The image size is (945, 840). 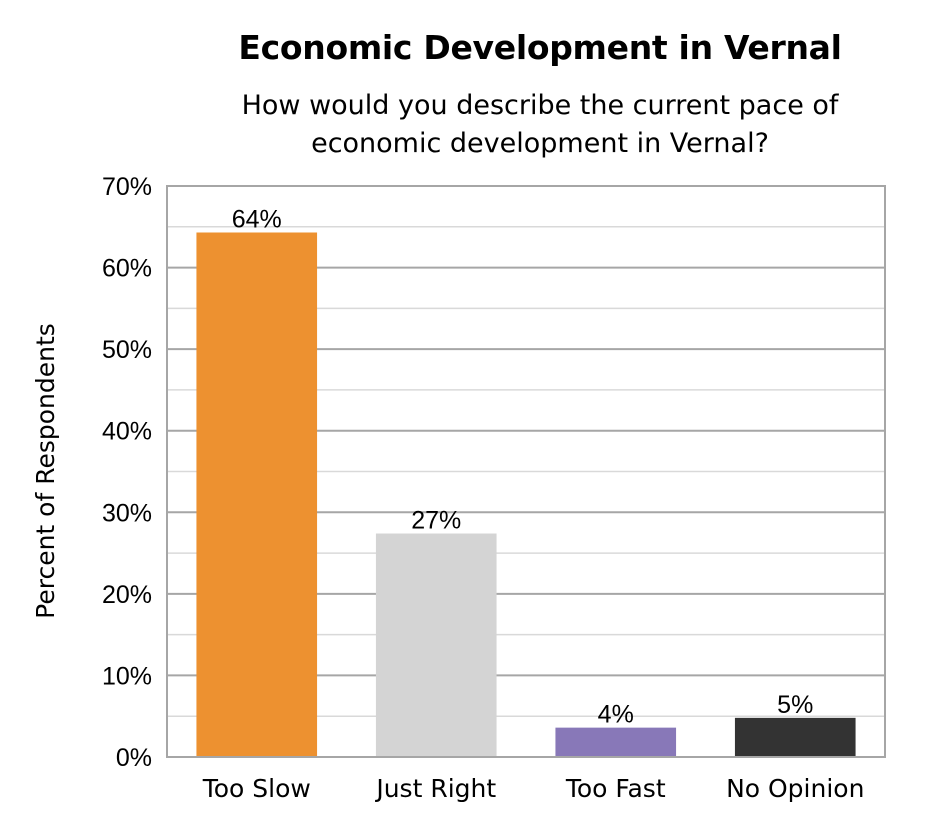 I want to click on bar-just-right, so click(x=436, y=645).